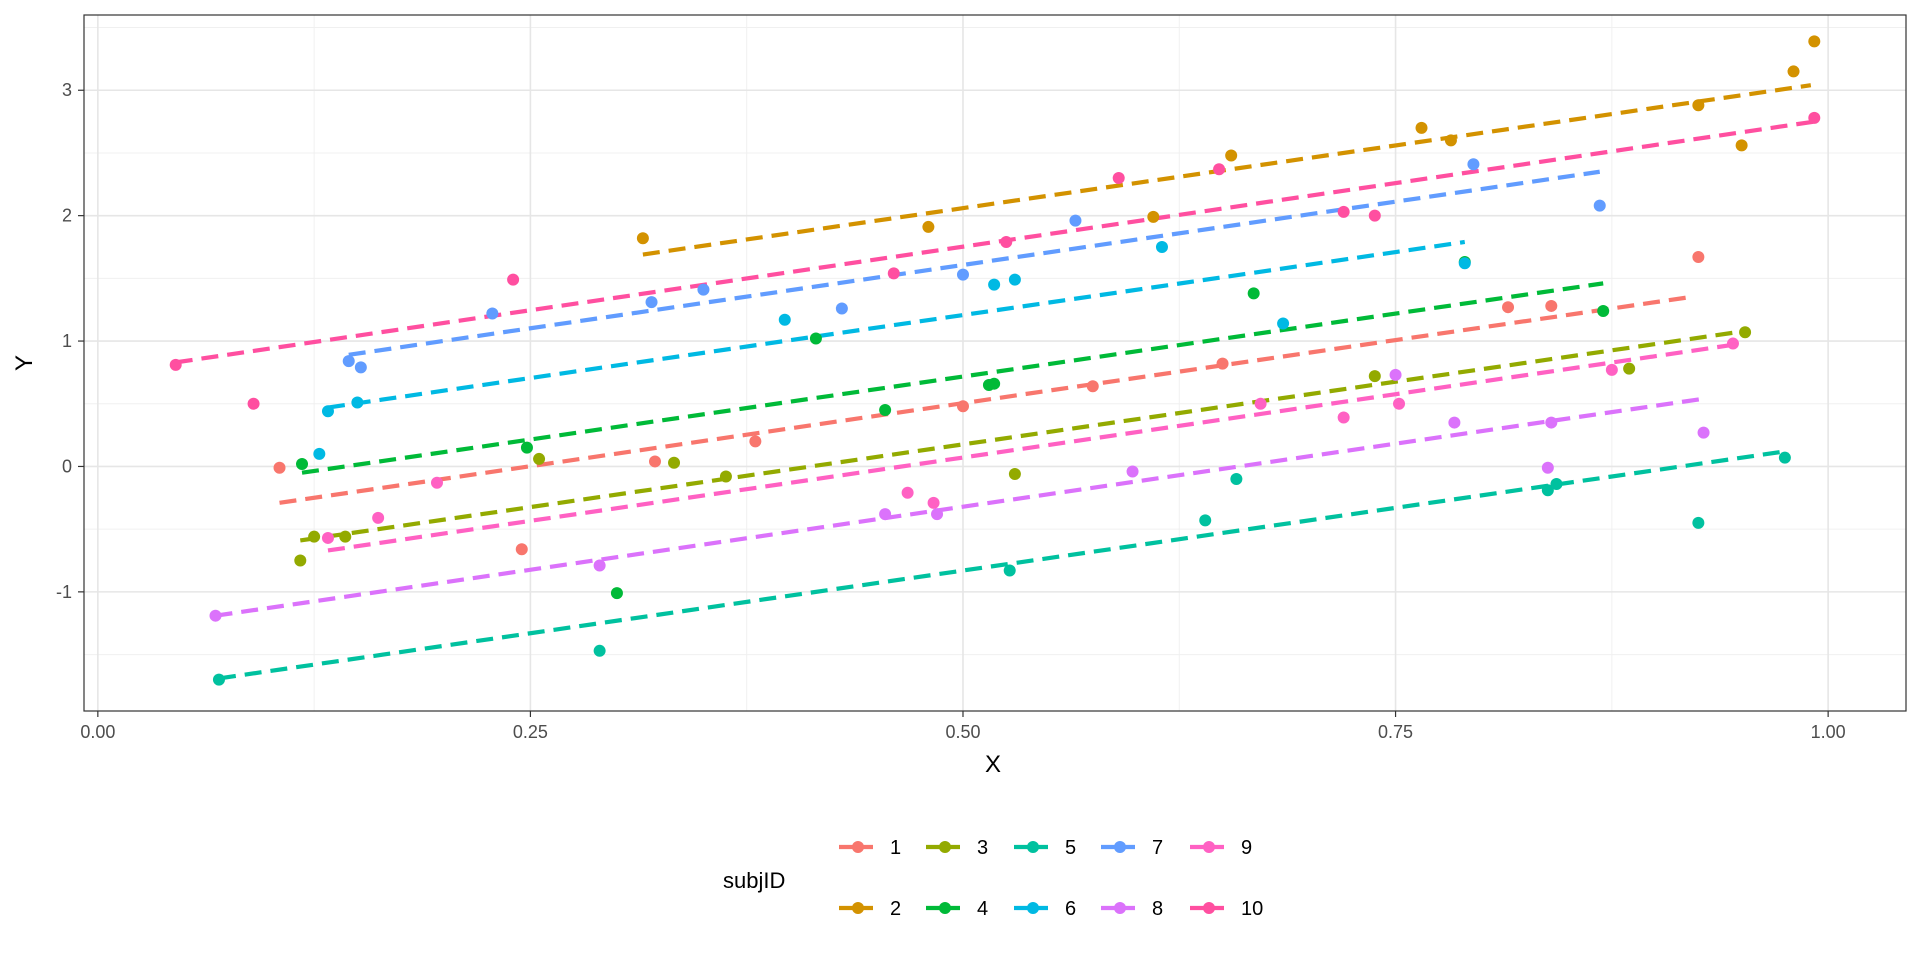 The image size is (1920, 960). Describe the element at coordinates (982, 848) in the screenshot. I see `legend-label-3: 3` at that location.